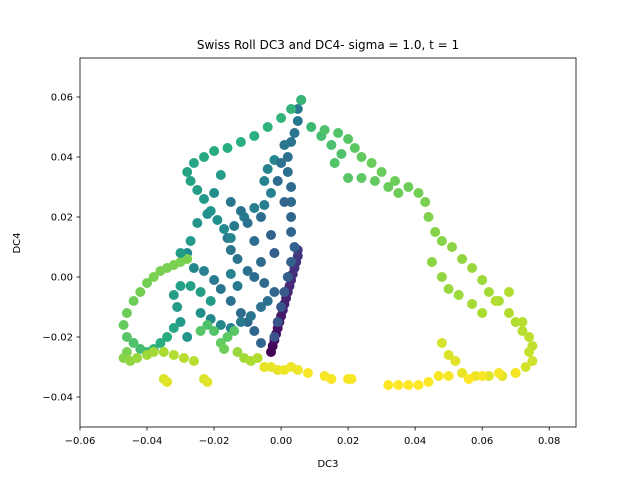 Image resolution: width=640 pixels, height=480 pixels. Describe the element at coordinates (17, 242) in the screenshot. I see `y-axis-label: DC4` at that location.